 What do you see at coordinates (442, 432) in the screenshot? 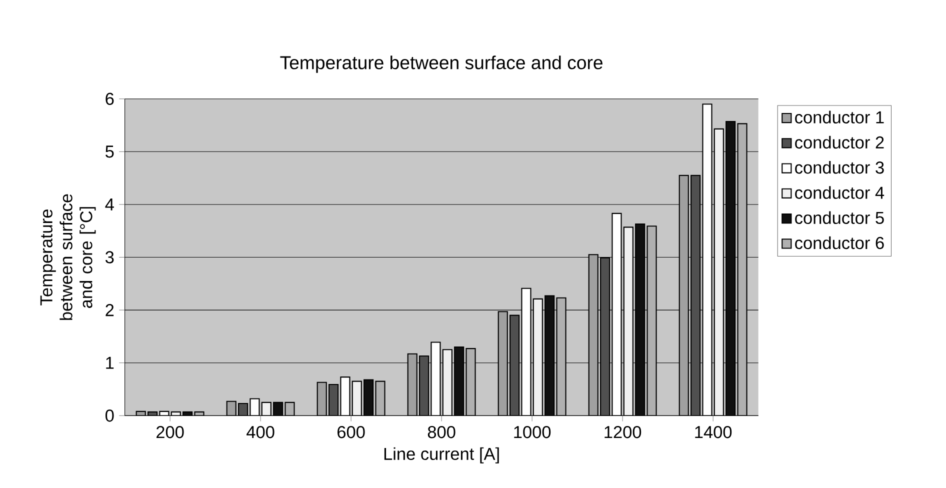
I see `x-tick-label: 800` at bounding box center [442, 432].